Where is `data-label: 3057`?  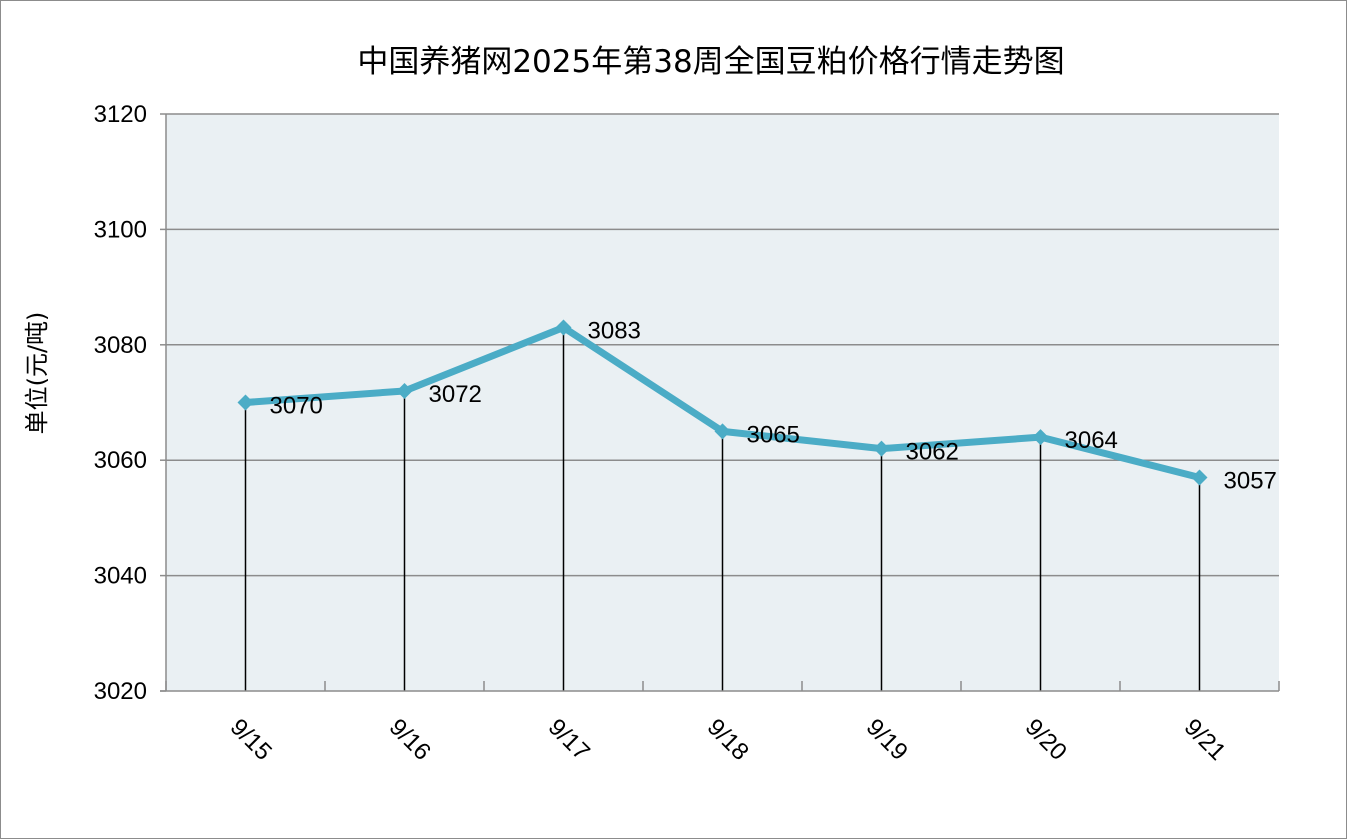 data-label: 3057 is located at coordinates (1250, 481).